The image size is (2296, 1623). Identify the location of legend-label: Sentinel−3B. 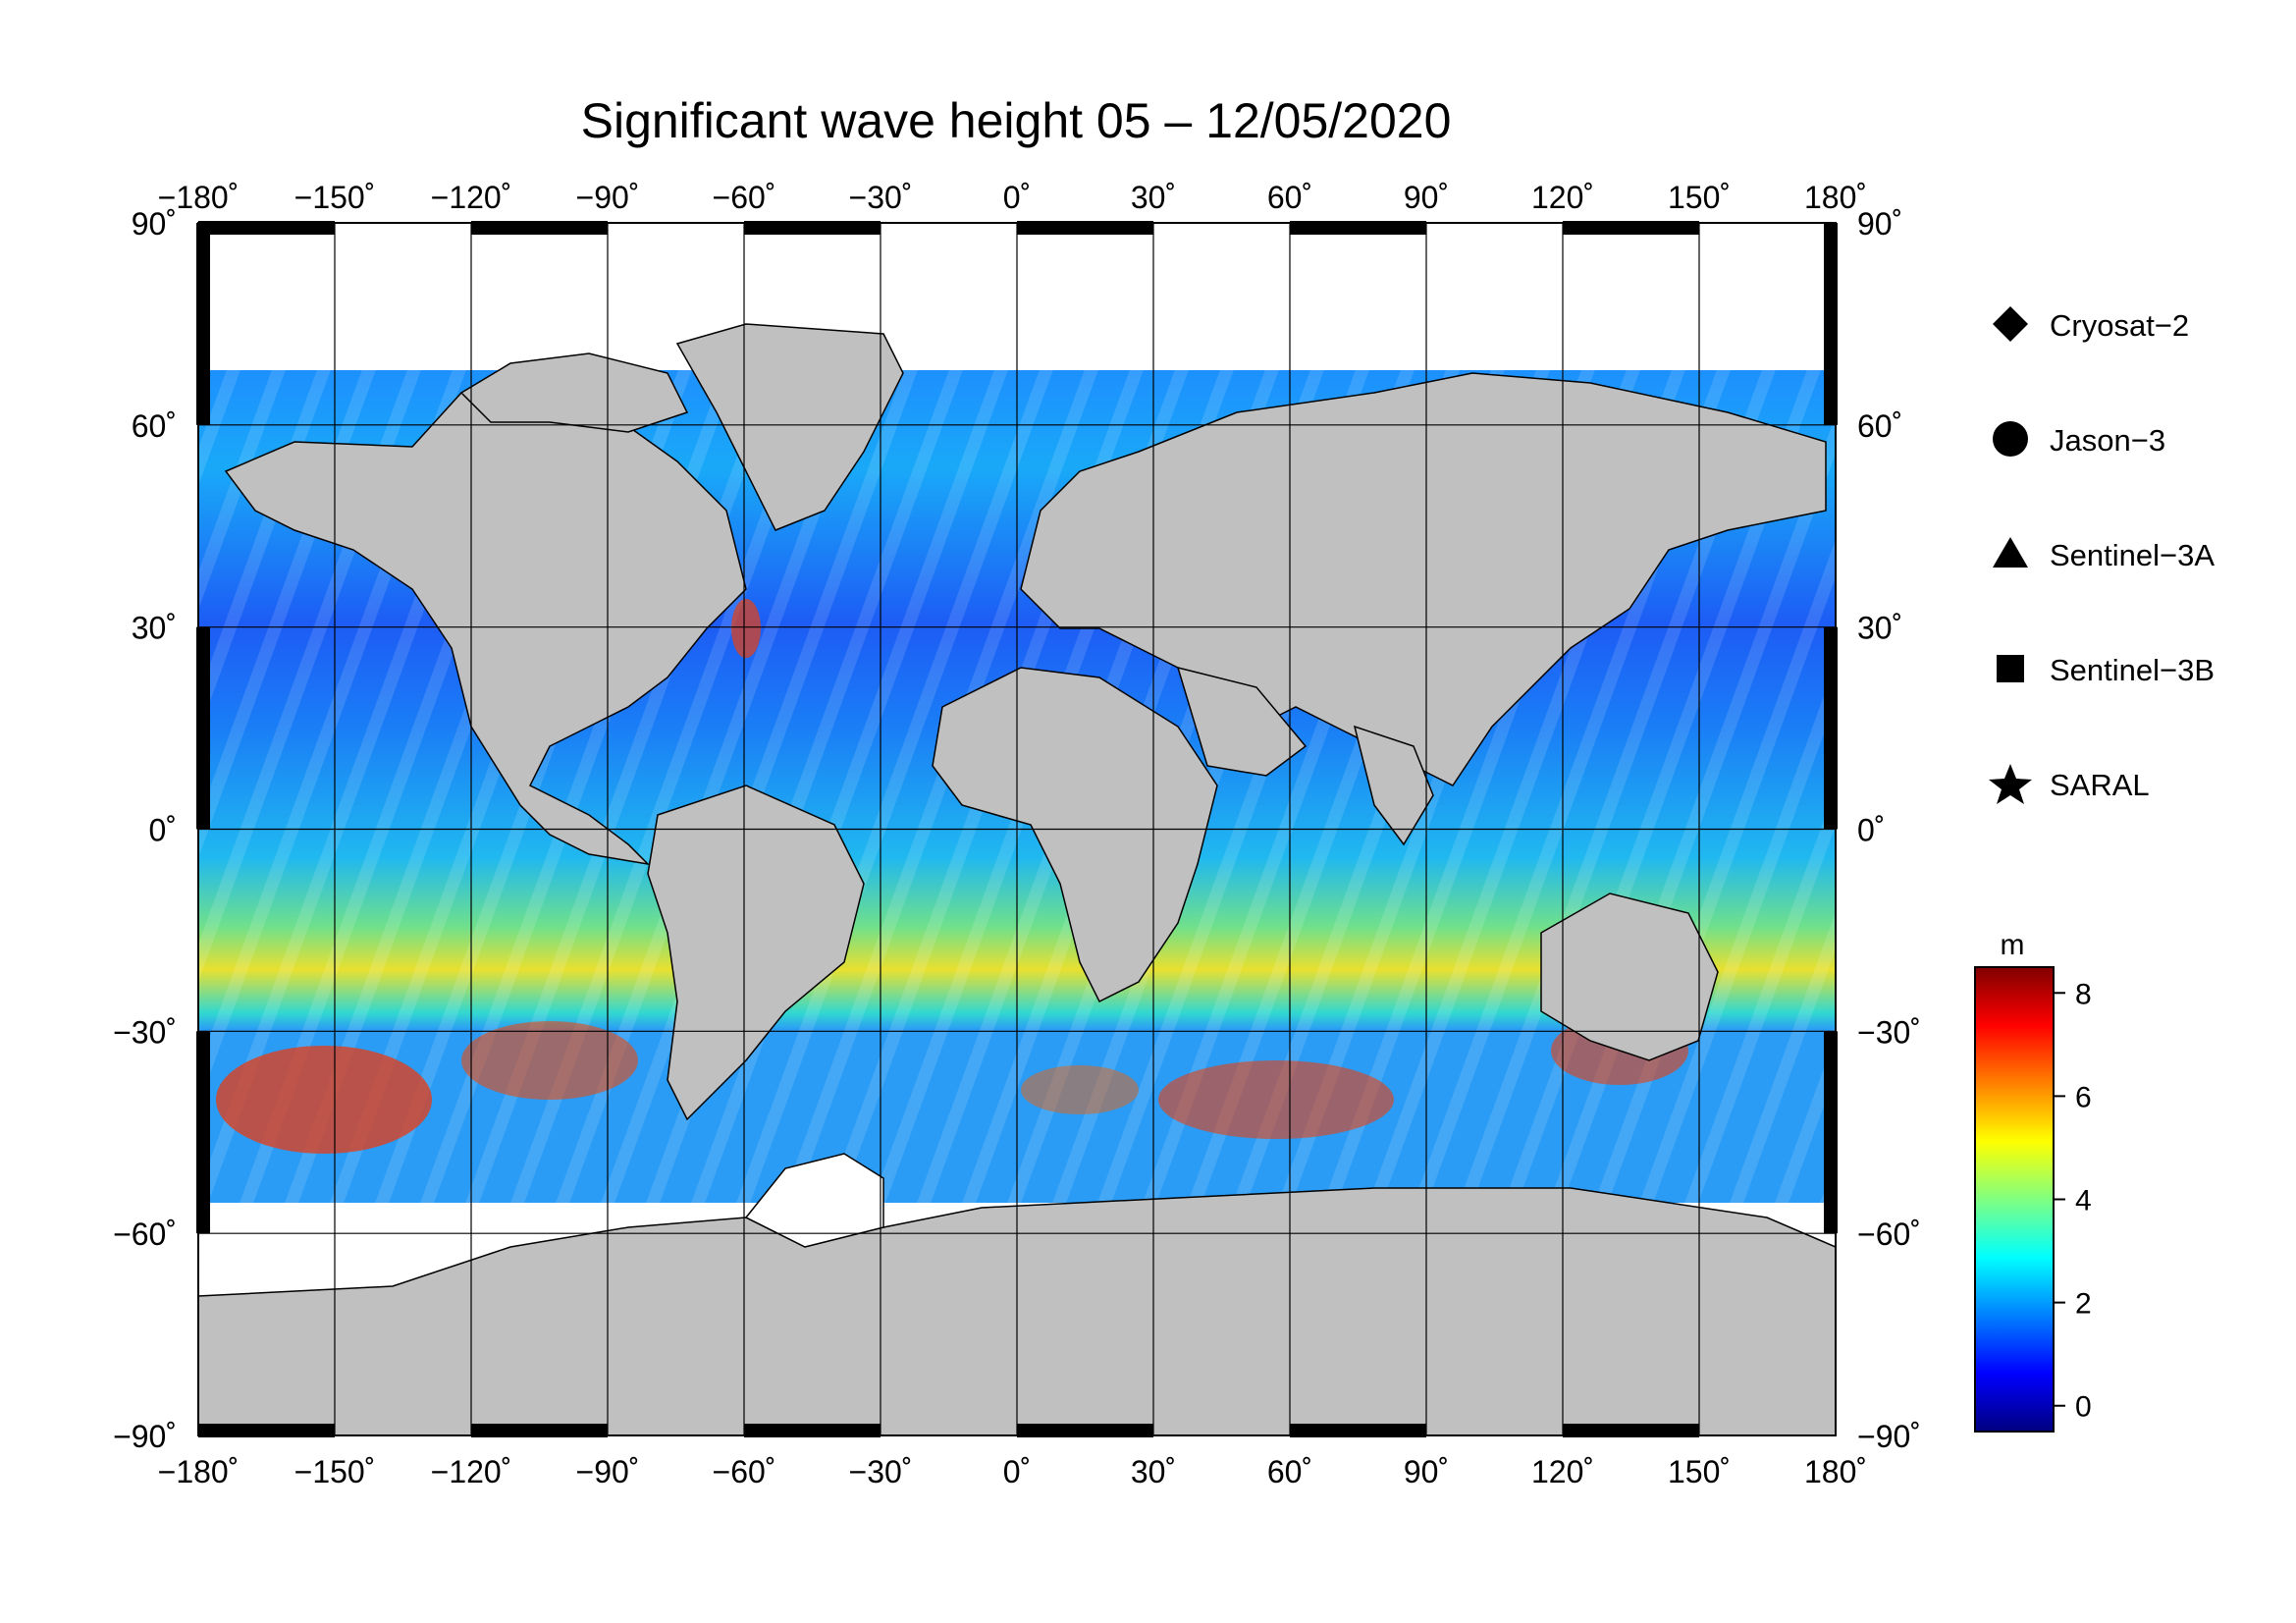
(2132, 670).